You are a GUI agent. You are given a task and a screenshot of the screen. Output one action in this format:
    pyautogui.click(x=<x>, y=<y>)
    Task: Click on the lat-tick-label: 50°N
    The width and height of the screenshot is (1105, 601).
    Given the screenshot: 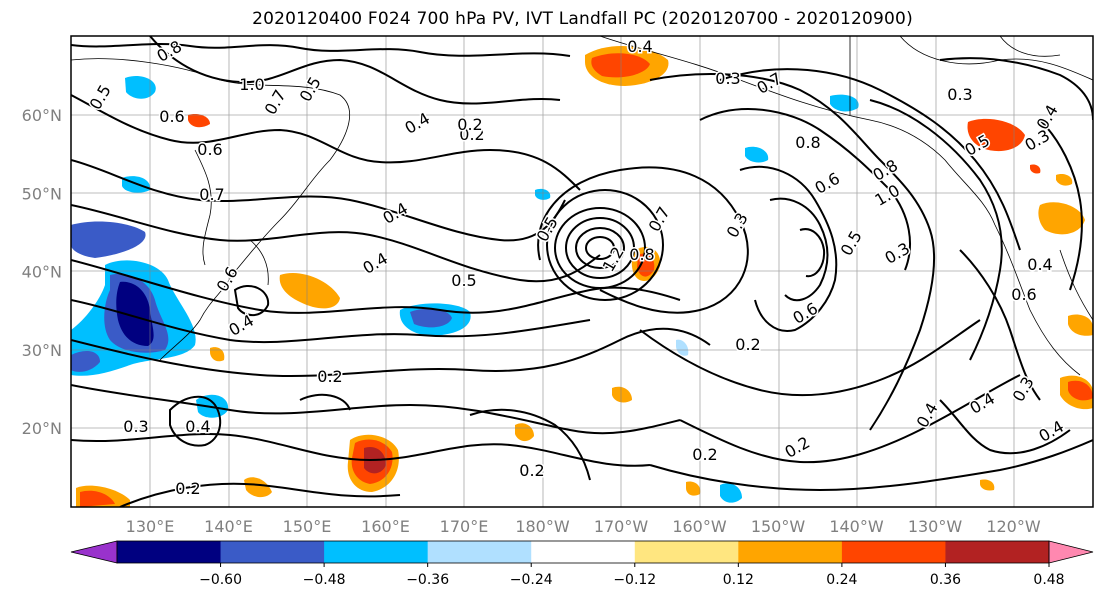 What is the action you would take?
    pyautogui.click(x=42, y=193)
    